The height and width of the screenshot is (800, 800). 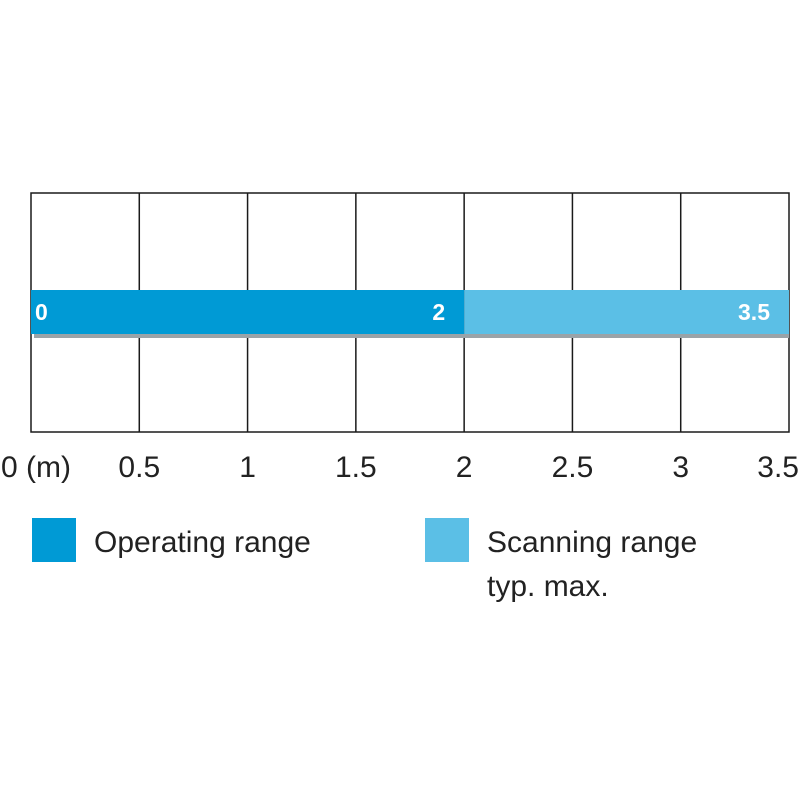 What do you see at coordinates (36, 467) in the screenshot?
I see `x-tick-label: 0 (m)` at bounding box center [36, 467].